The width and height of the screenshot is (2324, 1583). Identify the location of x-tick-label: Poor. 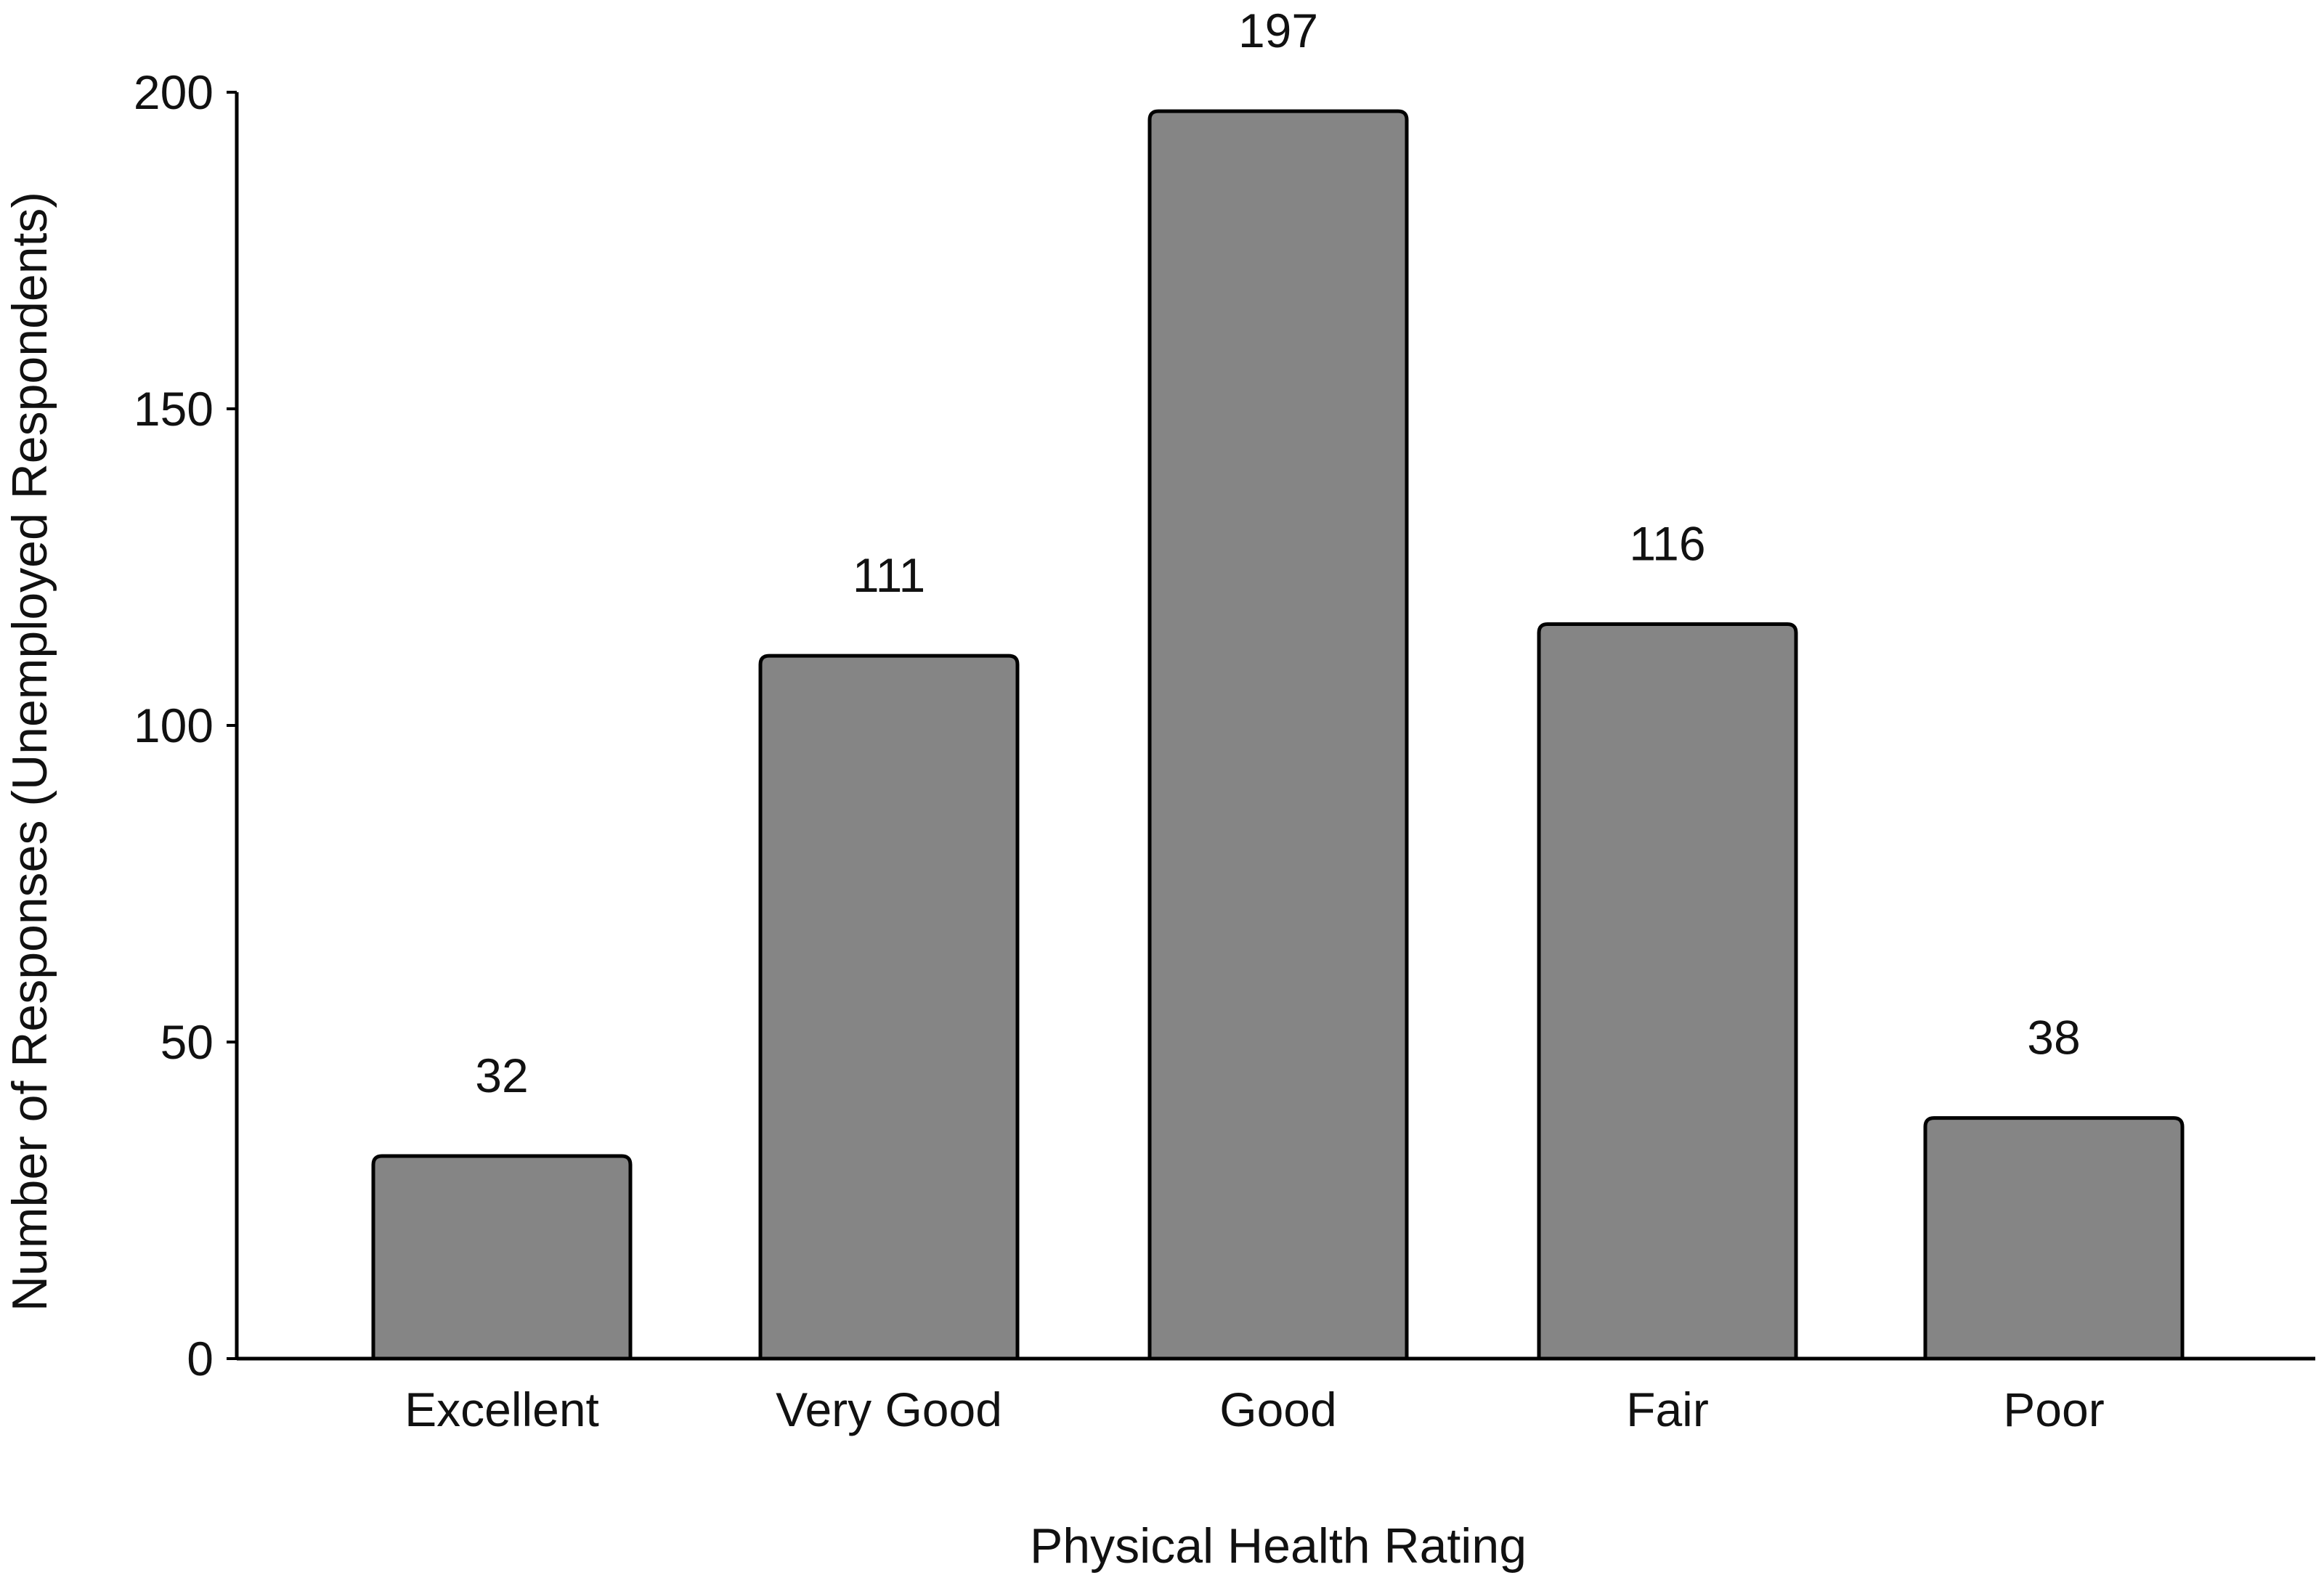
(2053, 1410).